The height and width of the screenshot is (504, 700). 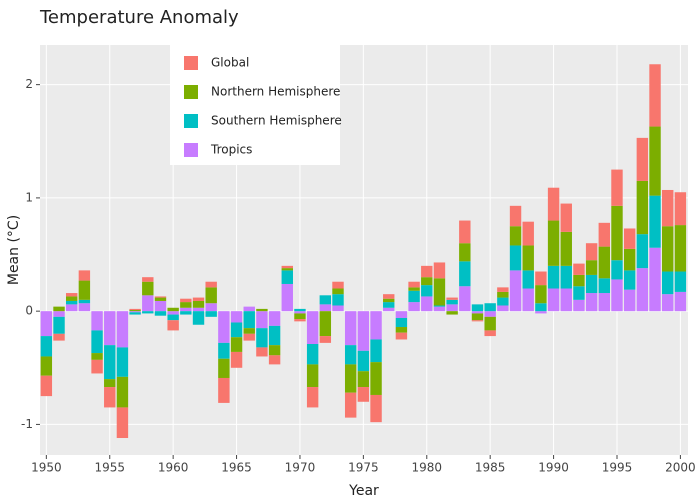 What do you see at coordinates (363, 468) in the screenshot?
I see `x-tick-label: 1975` at bounding box center [363, 468].